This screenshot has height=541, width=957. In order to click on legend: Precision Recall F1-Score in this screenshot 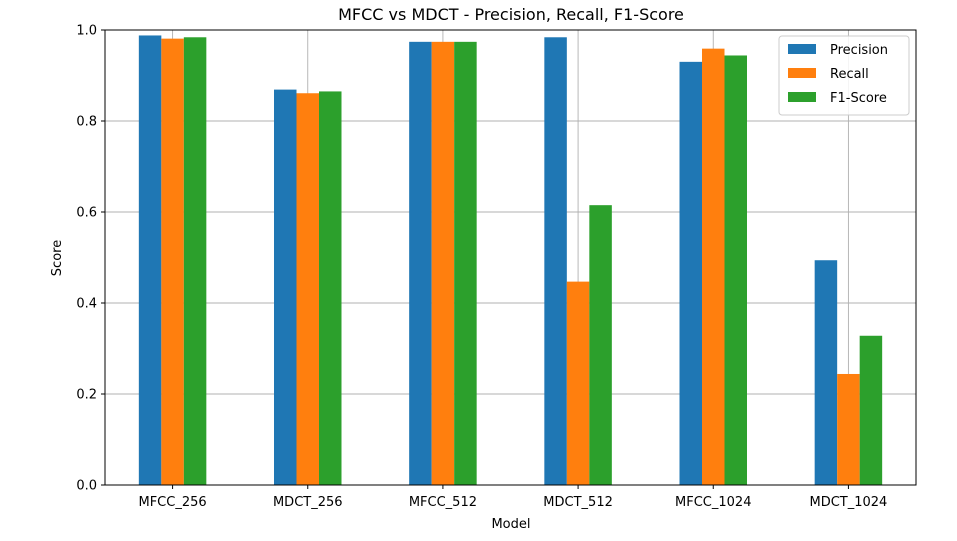, I will do `click(844, 75)`.